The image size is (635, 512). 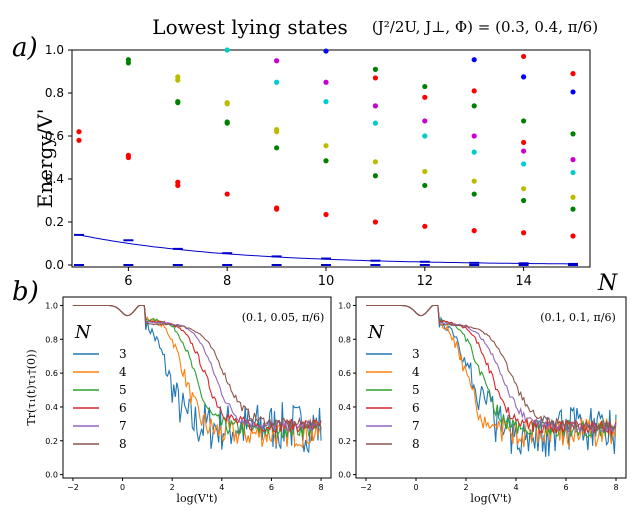 What do you see at coordinates (54, 222) in the screenshot?
I see `y-tick-label-a: 0.2` at bounding box center [54, 222].